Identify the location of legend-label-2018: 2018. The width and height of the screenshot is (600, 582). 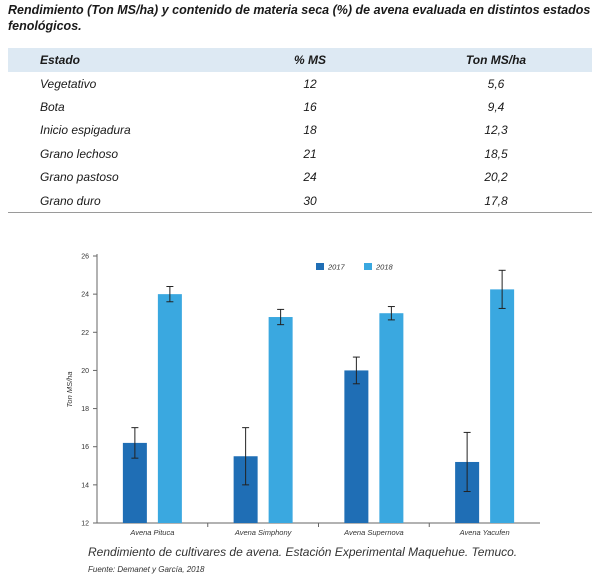
(384, 267).